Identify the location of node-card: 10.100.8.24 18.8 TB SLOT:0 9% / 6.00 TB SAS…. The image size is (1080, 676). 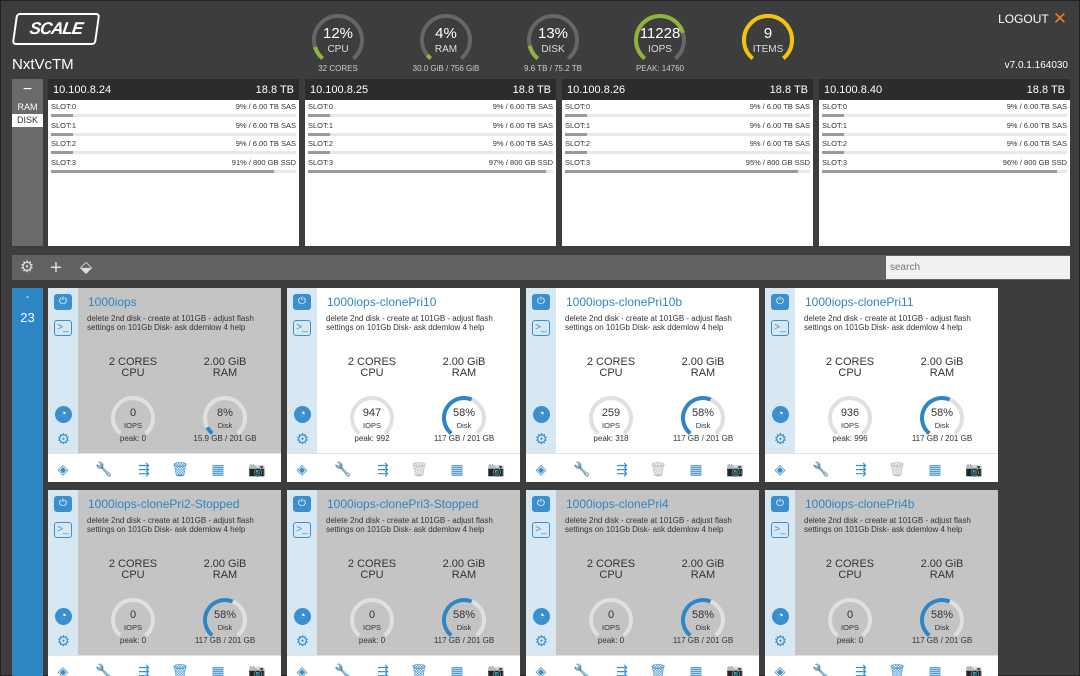
(173, 162).